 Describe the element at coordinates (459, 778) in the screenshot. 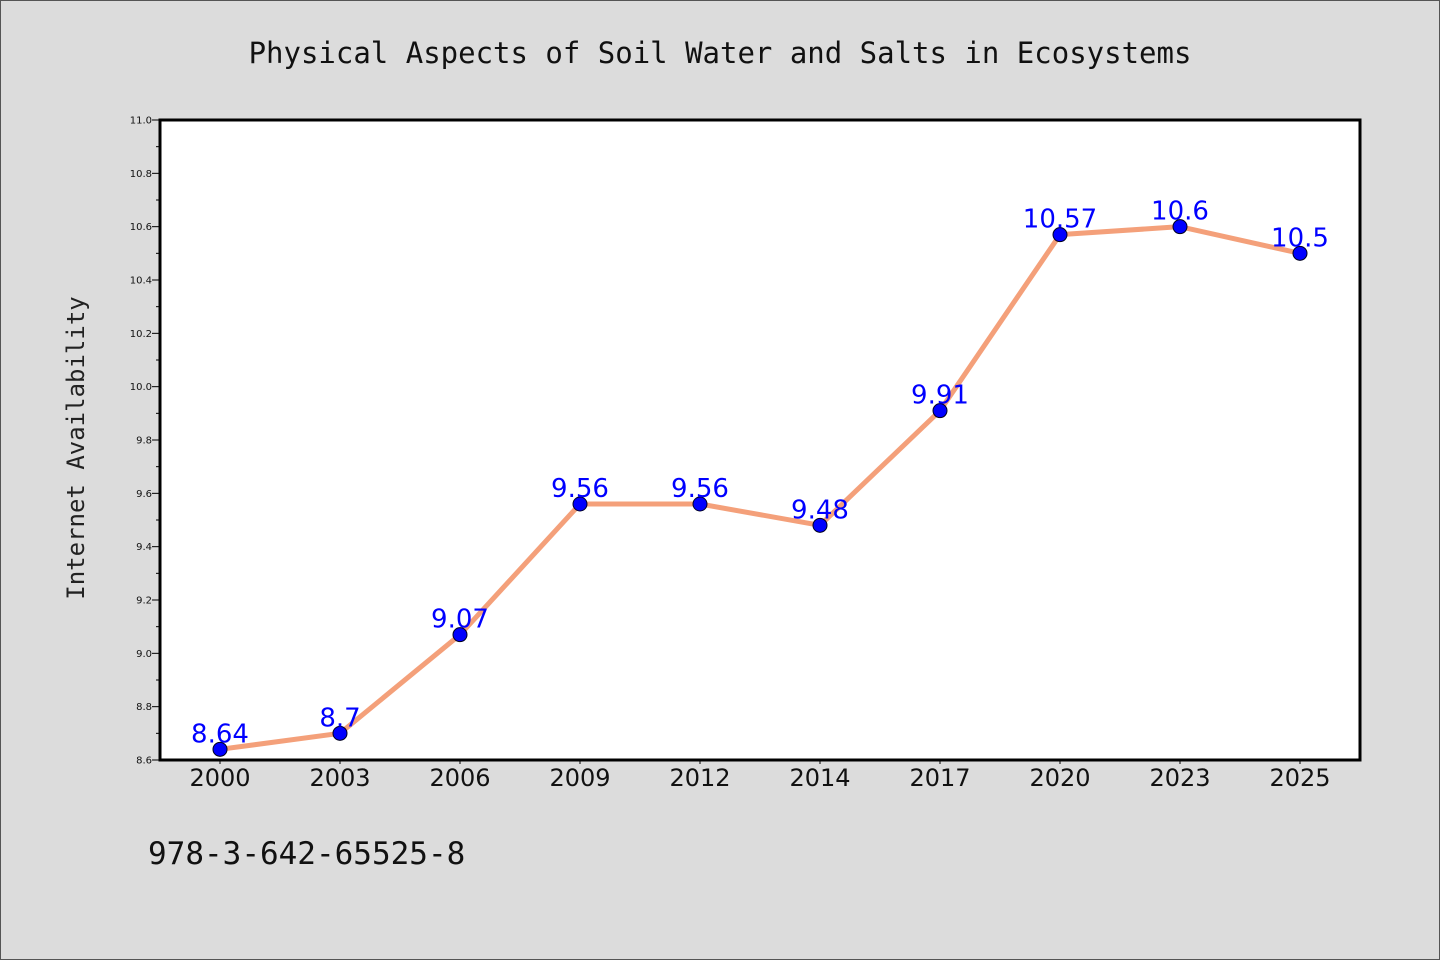

I see `x-tick-label: 2006` at that location.